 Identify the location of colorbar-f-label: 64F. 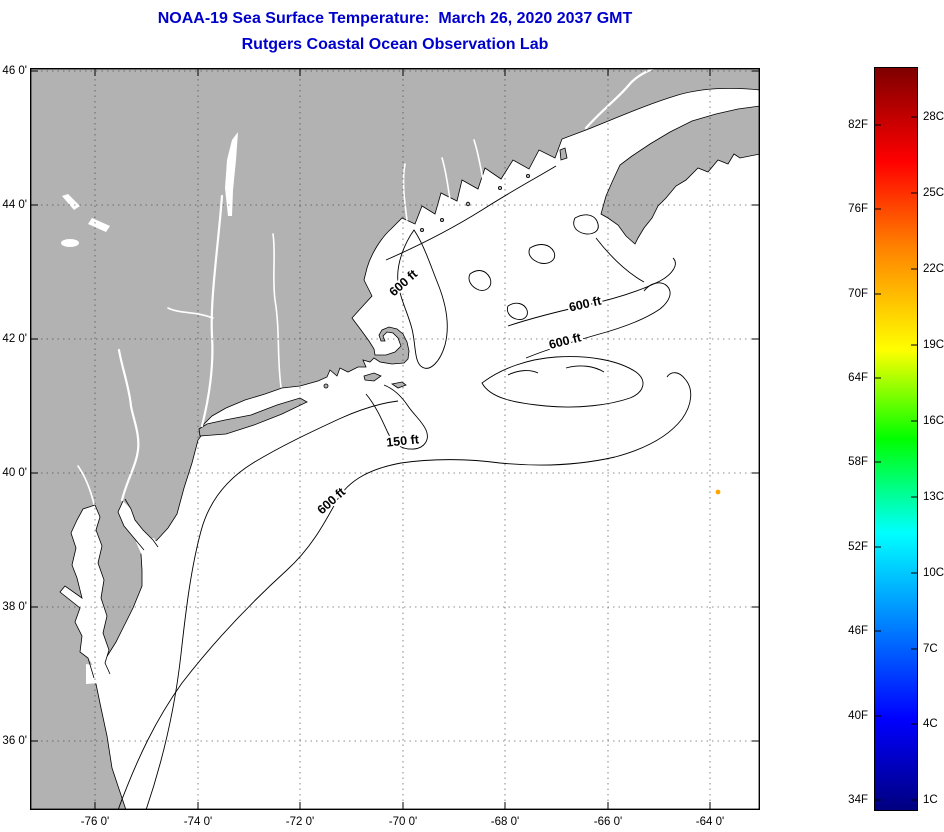
(858, 378).